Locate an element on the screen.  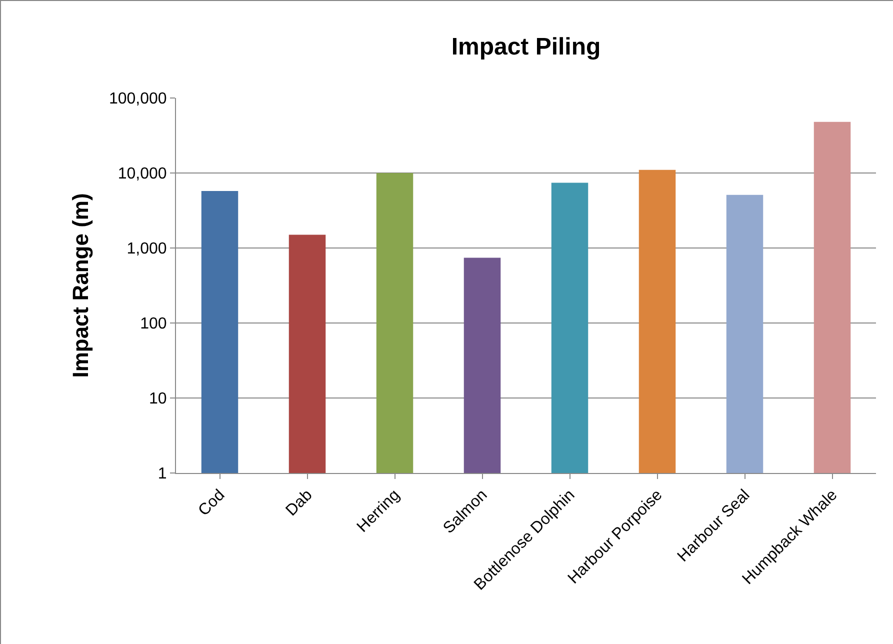
y-tick-label: 1 is located at coordinates (162, 474).